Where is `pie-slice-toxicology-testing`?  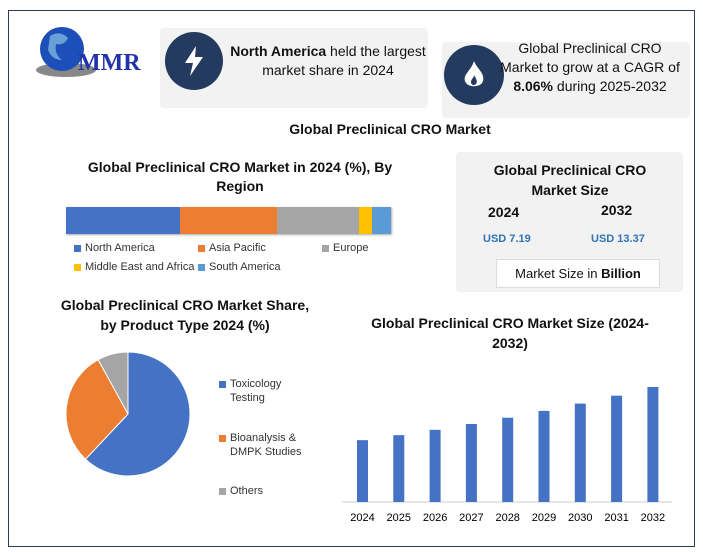
pie-slice-toxicology-testing is located at coordinates (137, 414).